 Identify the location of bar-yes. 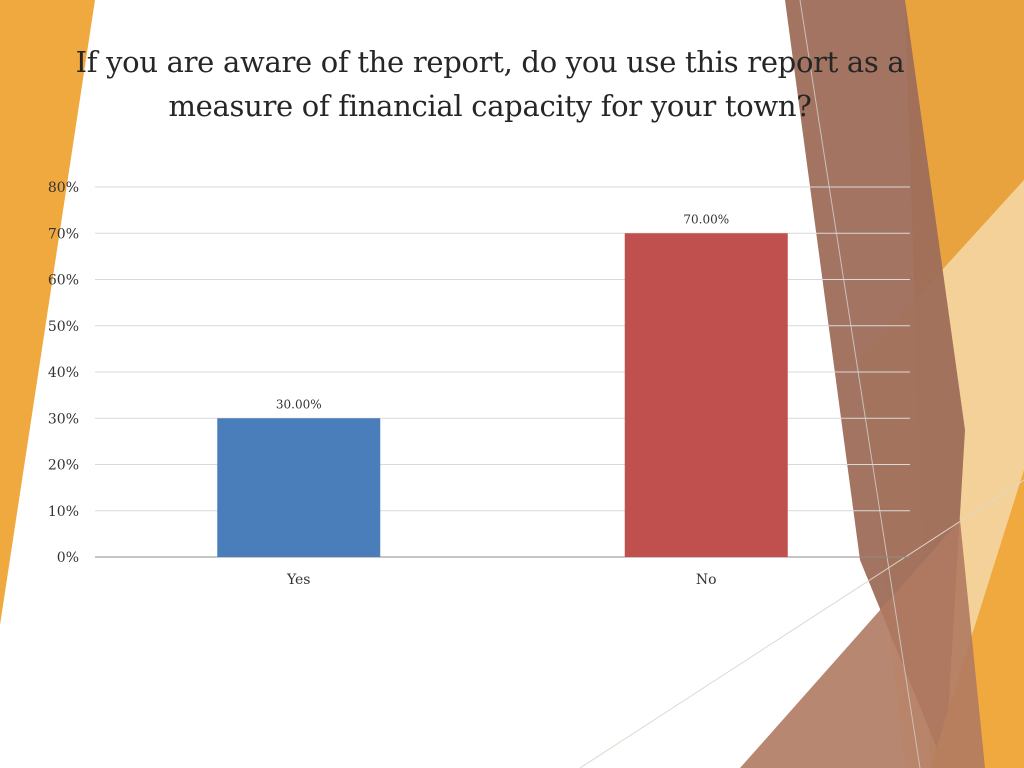
(299, 487).